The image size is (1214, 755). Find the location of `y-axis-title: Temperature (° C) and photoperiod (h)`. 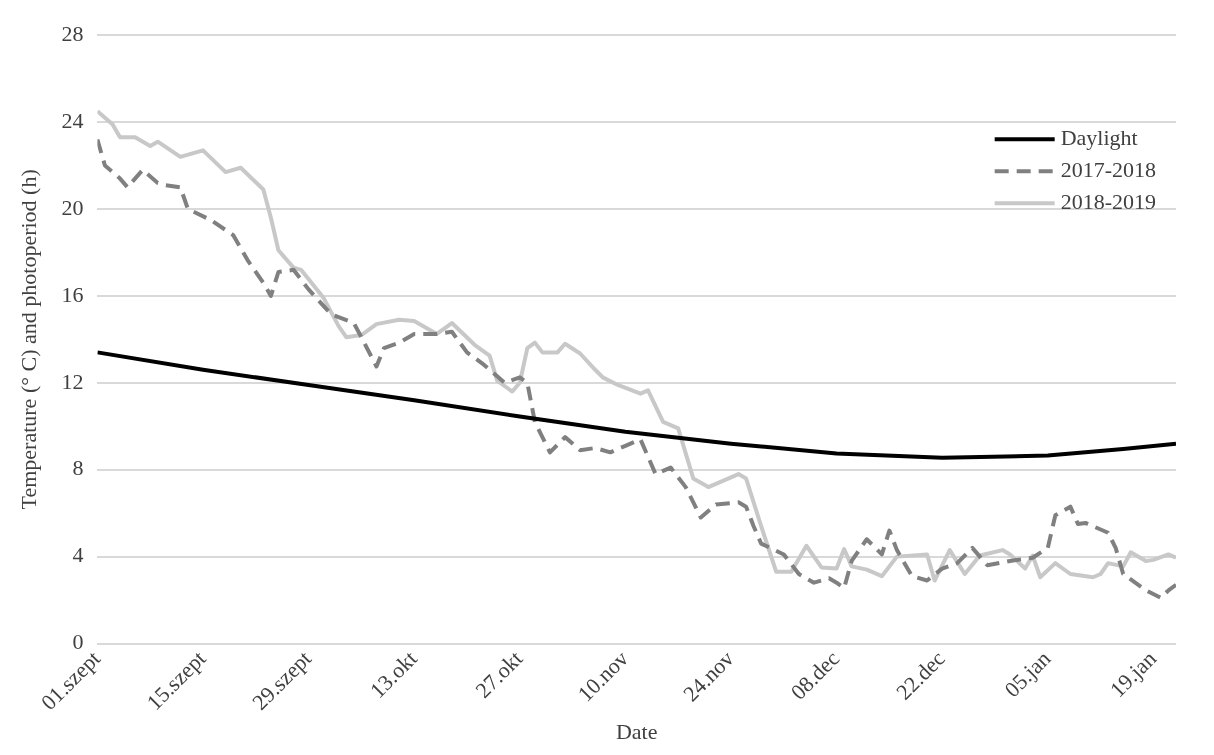

y-axis-title: Temperature (° C) and photoperiod (h) is located at coordinates (28, 339).